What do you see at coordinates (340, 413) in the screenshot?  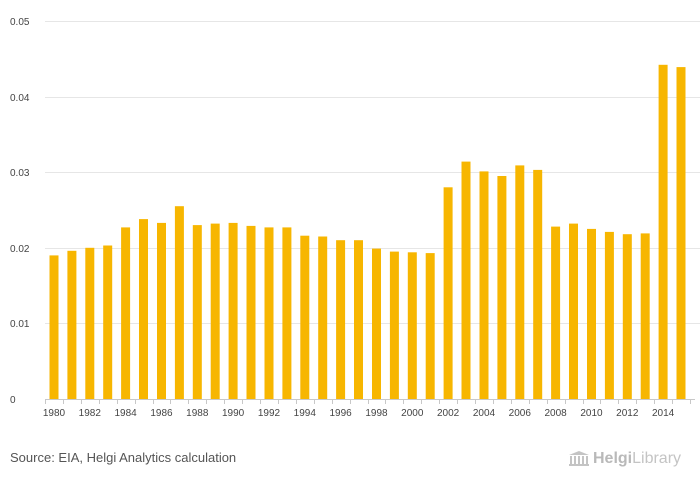 I see `x-tick-label: 1996` at bounding box center [340, 413].